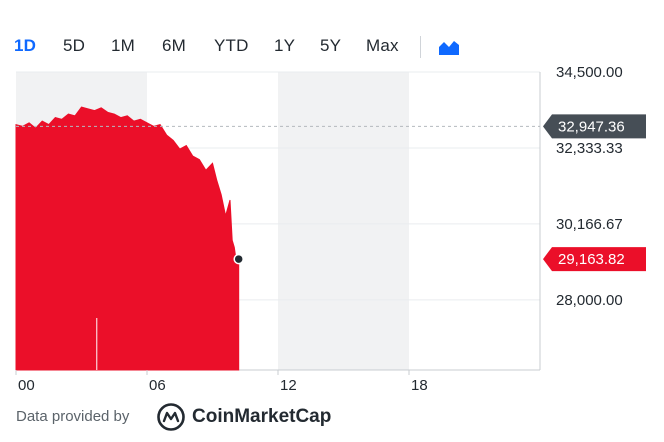 Image resolution: width=664 pixels, height=442 pixels. Describe the element at coordinates (589, 148) in the screenshot. I see `y-tick-label-1: 32,333.33` at that location.